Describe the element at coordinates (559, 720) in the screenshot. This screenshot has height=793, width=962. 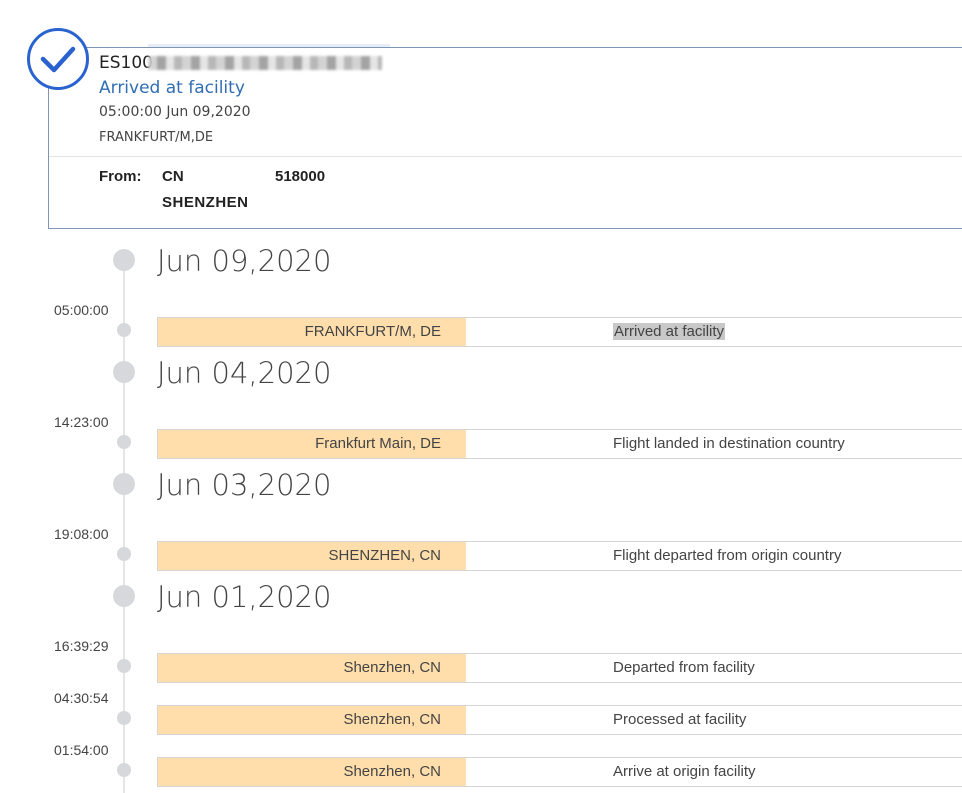
I see `event-row: Shenzhen, CN Processed at facility` at that location.